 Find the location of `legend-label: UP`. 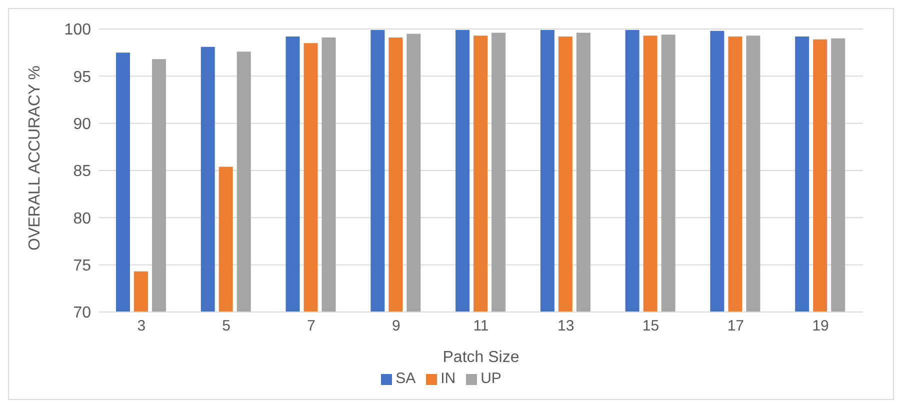

legend-label: UP is located at coordinates (491, 378).